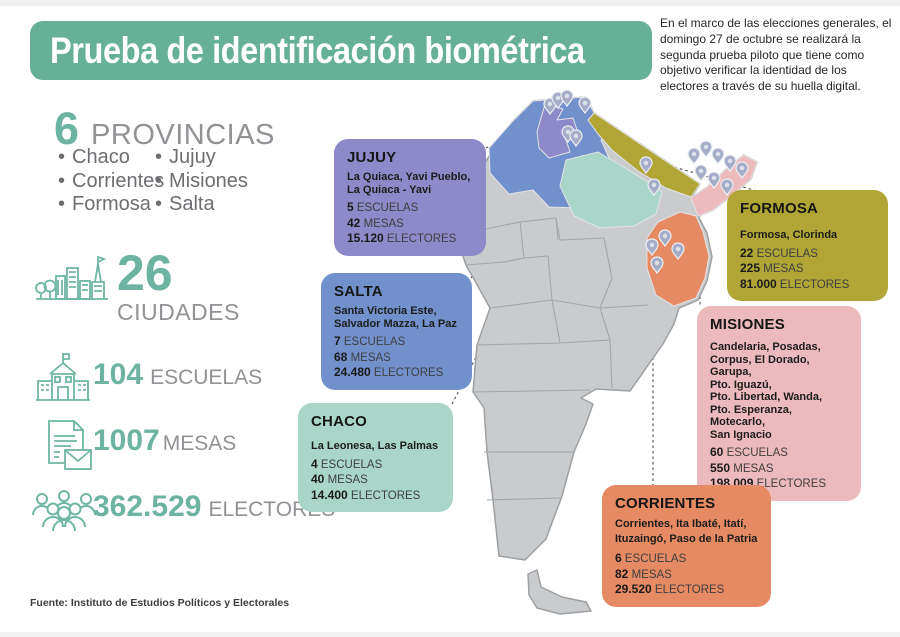 The image size is (900, 637). I want to click on province-bullet: Formosa, so click(106, 205).